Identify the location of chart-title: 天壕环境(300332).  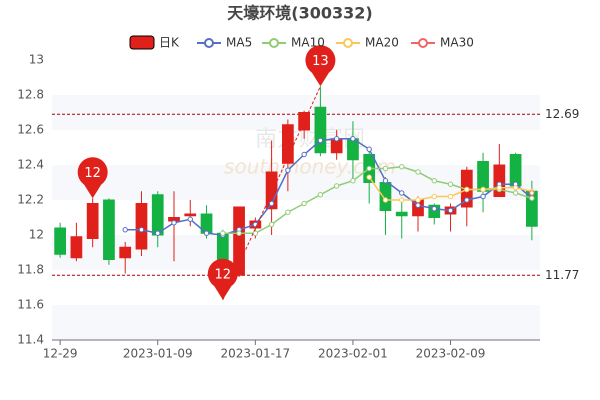
(299, 13).